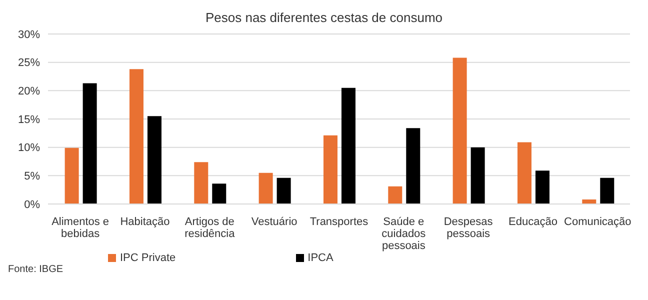  What do you see at coordinates (29, 92) in the screenshot?
I see `y-tick-label: 20%` at bounding box center [29, 92].